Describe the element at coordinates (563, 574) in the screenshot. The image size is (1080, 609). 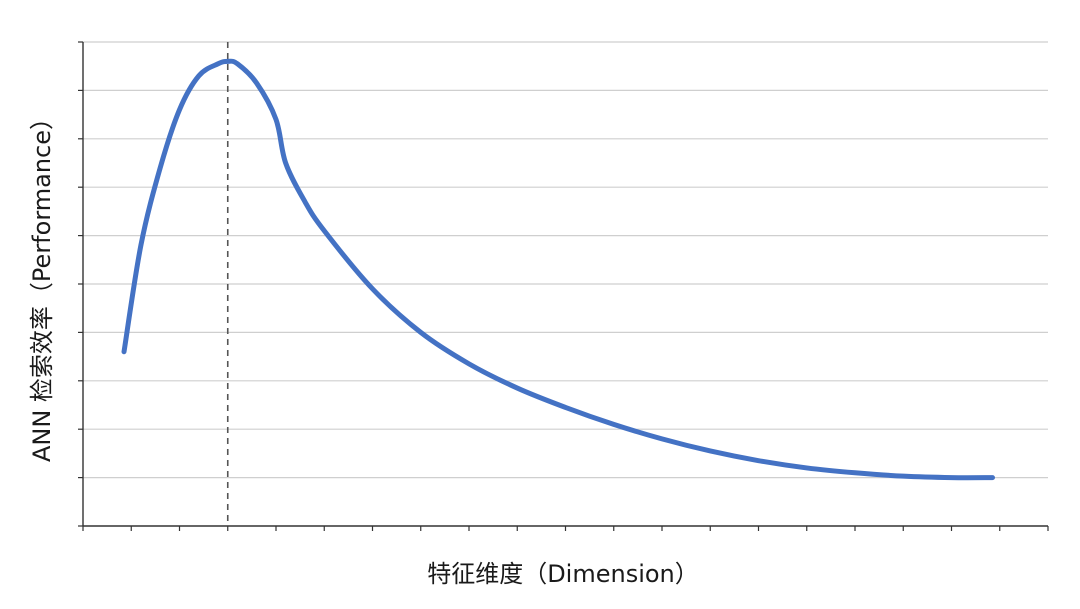
I see `x-axis-label: 特征维度（Dimension）` at that location.